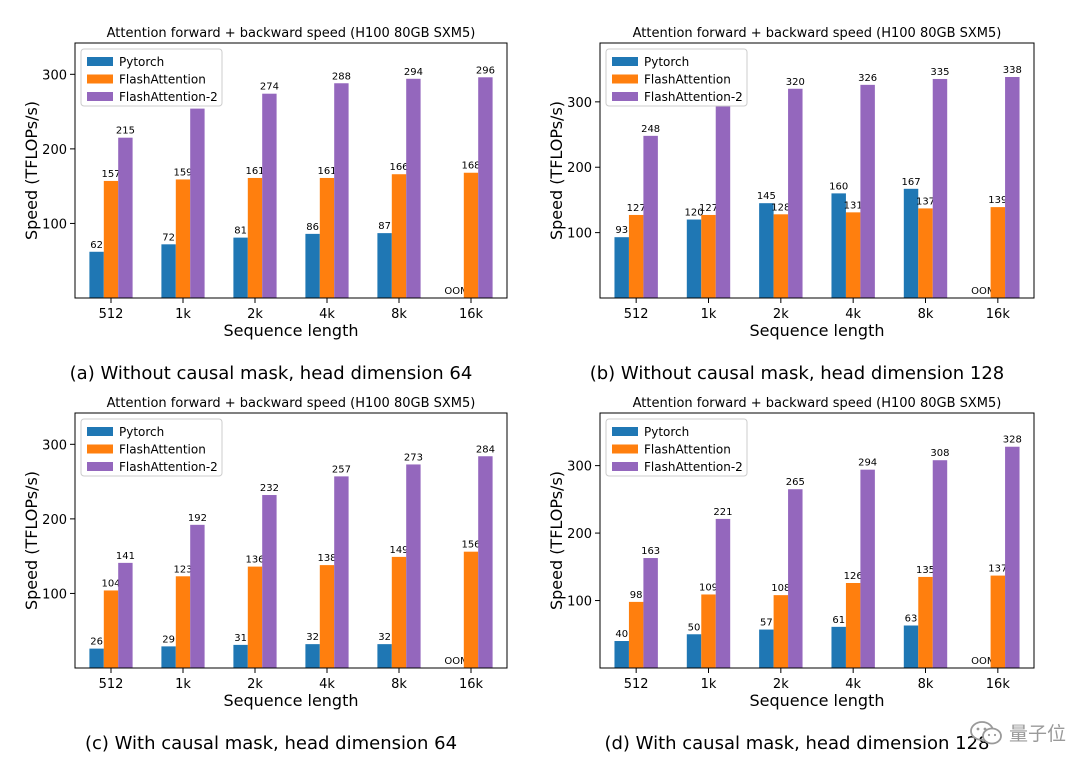 This screenshot has height=772, width=1080. What do you see at coordinates (650, 551) in the screenshot?
I see `data-label: 163` at bounding box center [650, 551].